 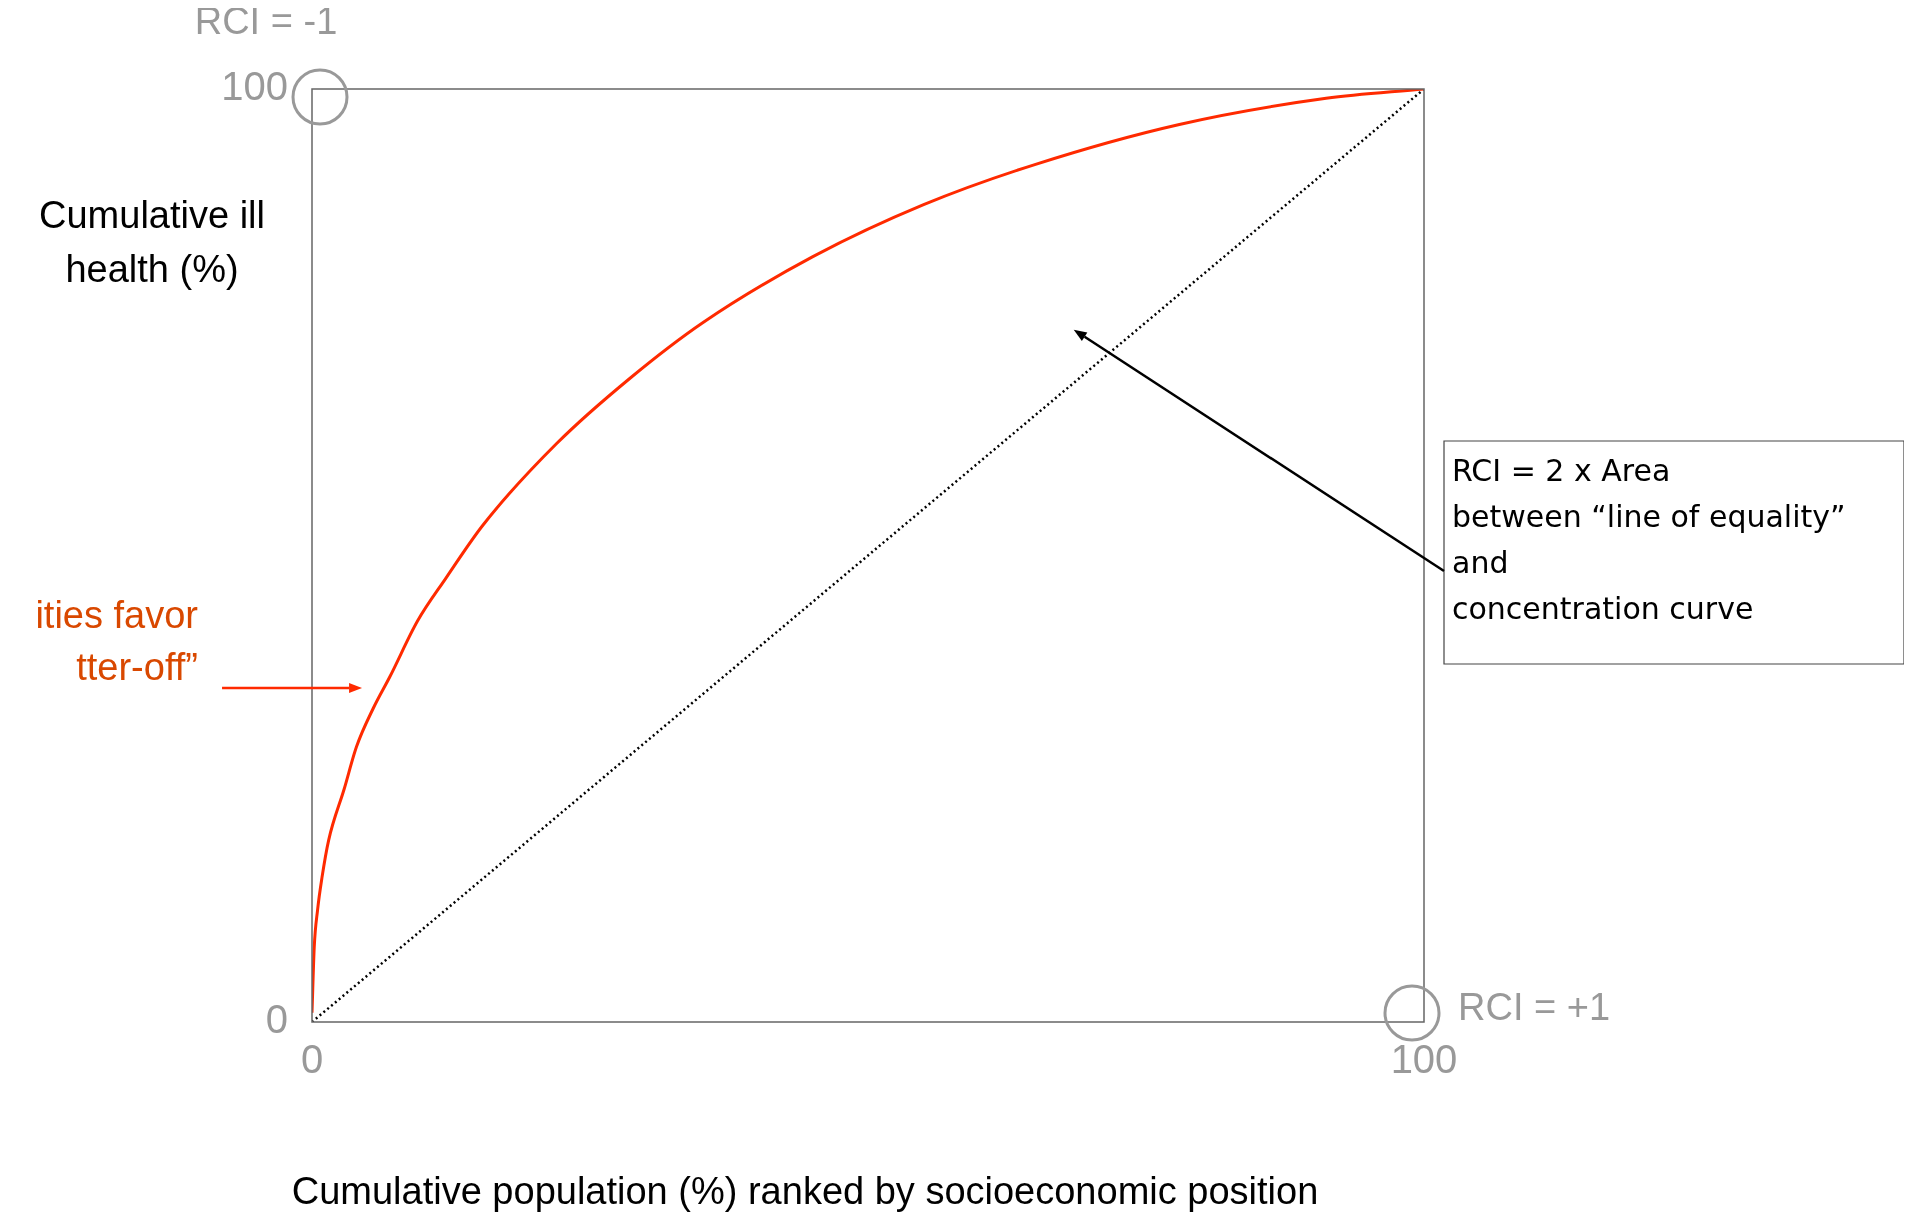 I want to click on text: RCI = 2 x Area between “line of equality” and concentration curve, so click(x=1649, y=539).